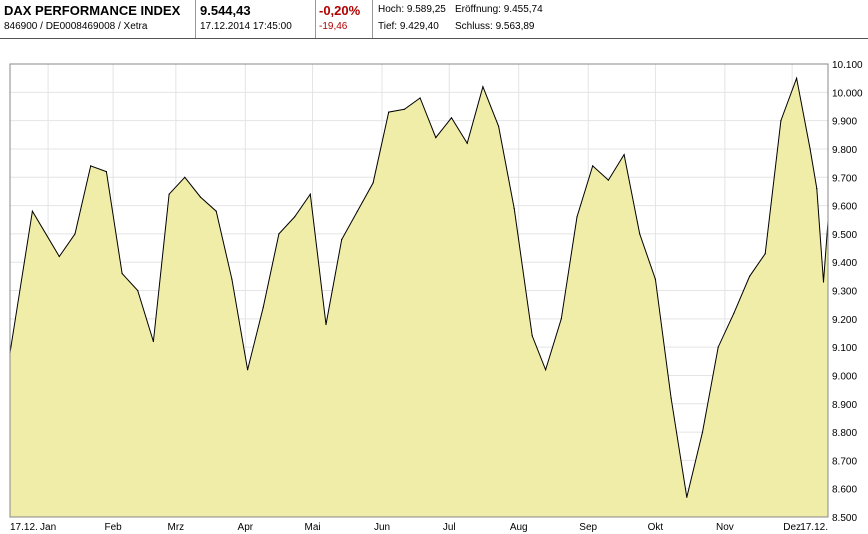 This screenshot has height=534, width=868. Describe the element at coordinates (844, 292) in the screenshot. I see `y-tick-label: 9.300` at that location.